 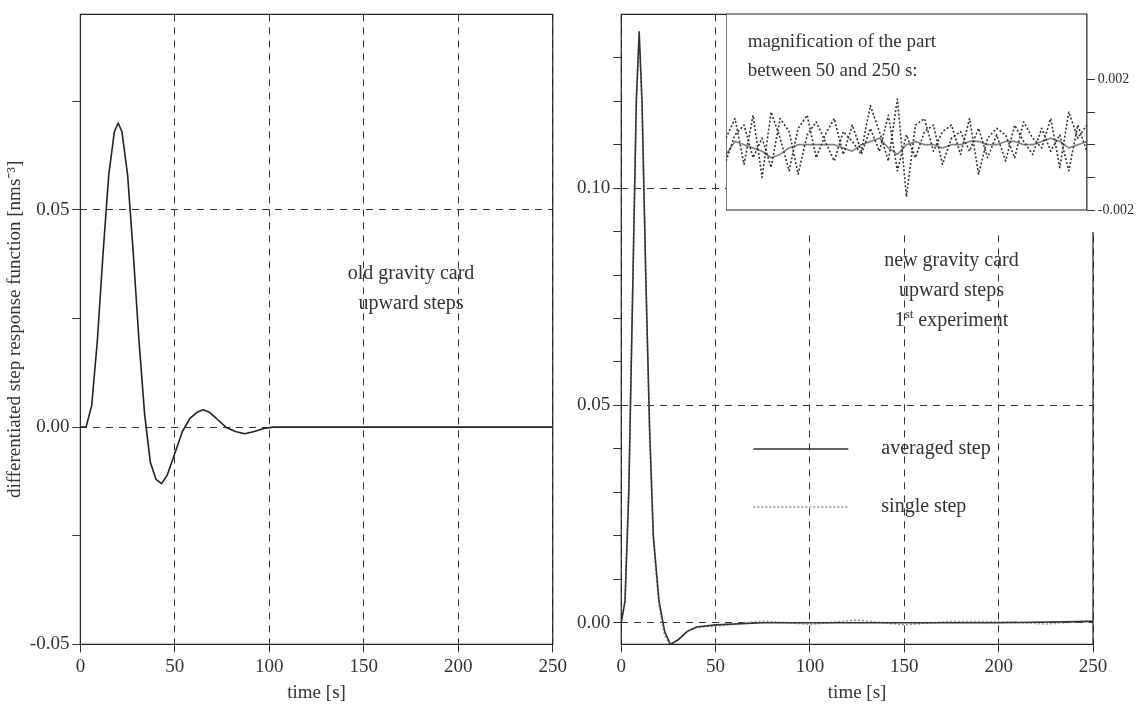 What do you see at coordinates (1113, 79) in the screenshot?
I see `y-tick-label: 0.002` at bounding box center [1113, 79].